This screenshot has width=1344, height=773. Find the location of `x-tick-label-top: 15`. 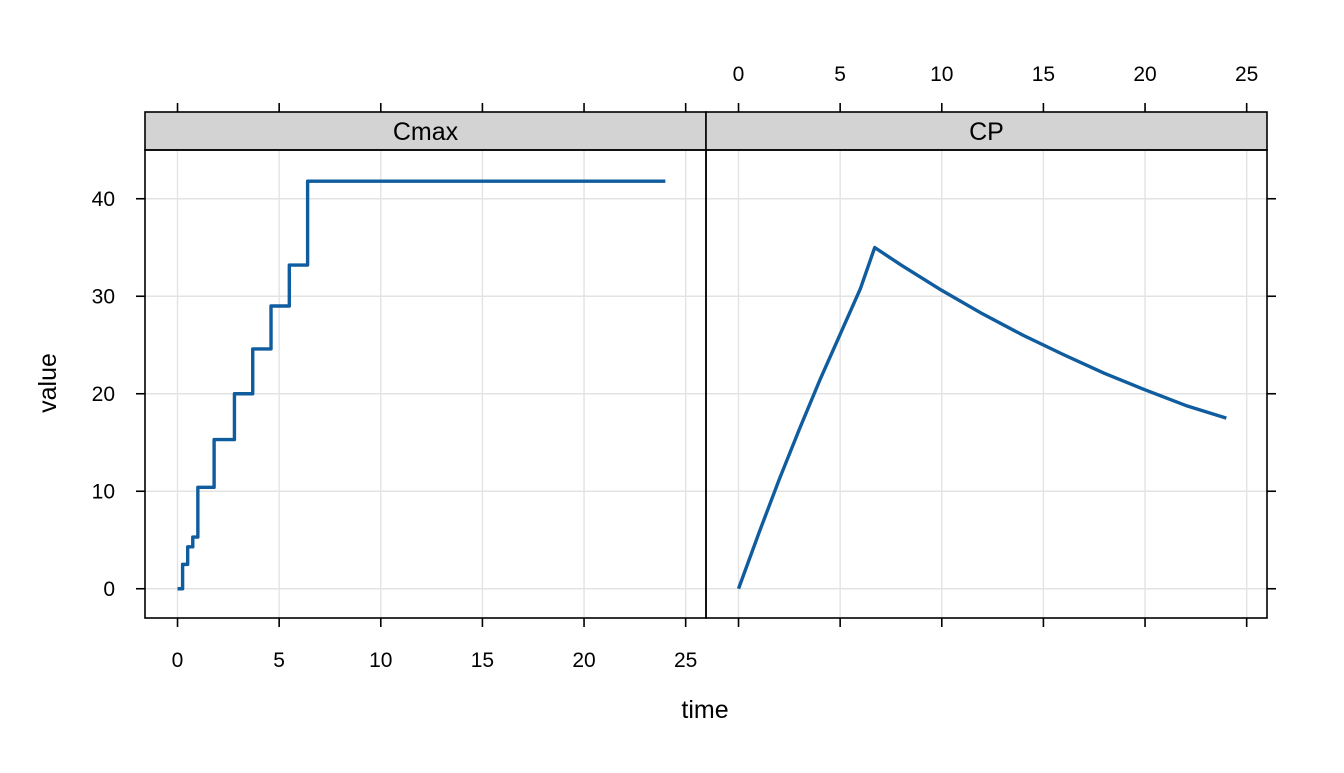

x-tick-label-top: 15 is located at coordinates (1043, 74).